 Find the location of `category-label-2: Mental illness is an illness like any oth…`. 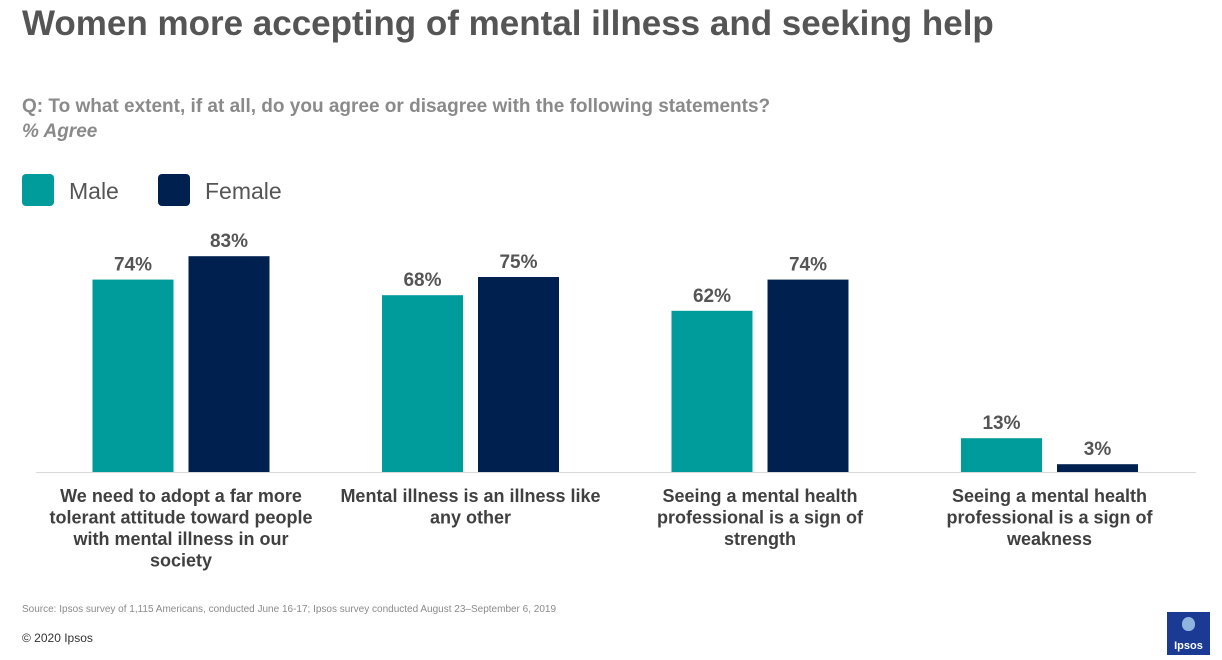

category-label-2: Mental illness is an illness like any oth… is located at coordinates (470, 507).